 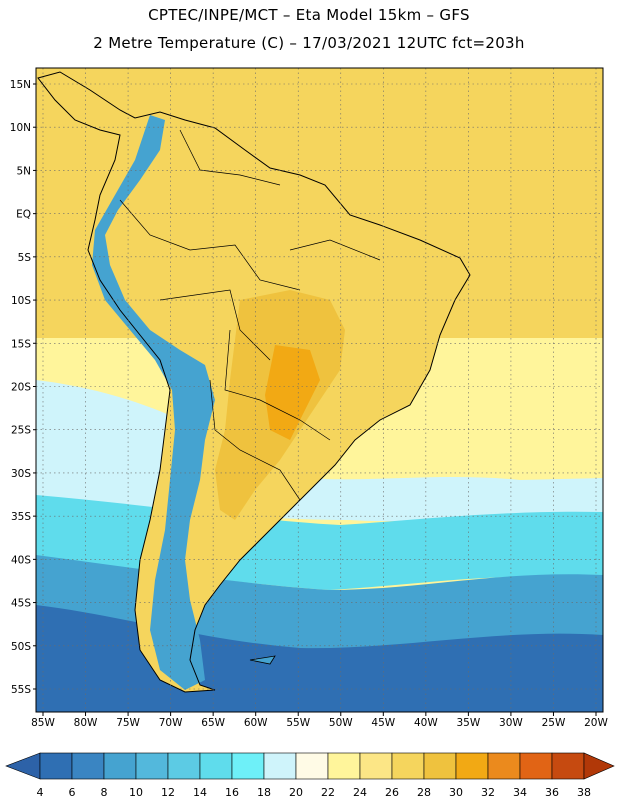 I want to click on lon-tick-label: 80W, so click(x=86, y=723).